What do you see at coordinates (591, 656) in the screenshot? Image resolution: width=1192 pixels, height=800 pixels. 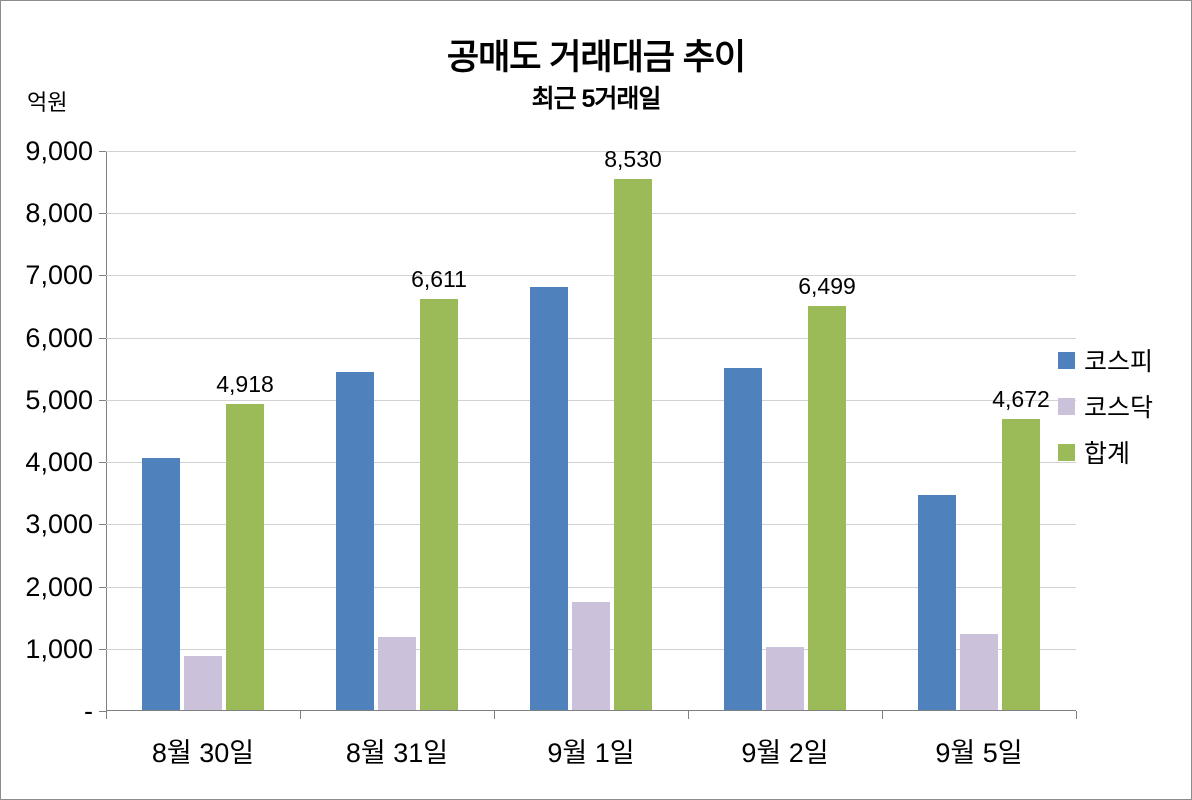 I see `bar-코스닥-9월 1일` at bounding box center [591, 656].